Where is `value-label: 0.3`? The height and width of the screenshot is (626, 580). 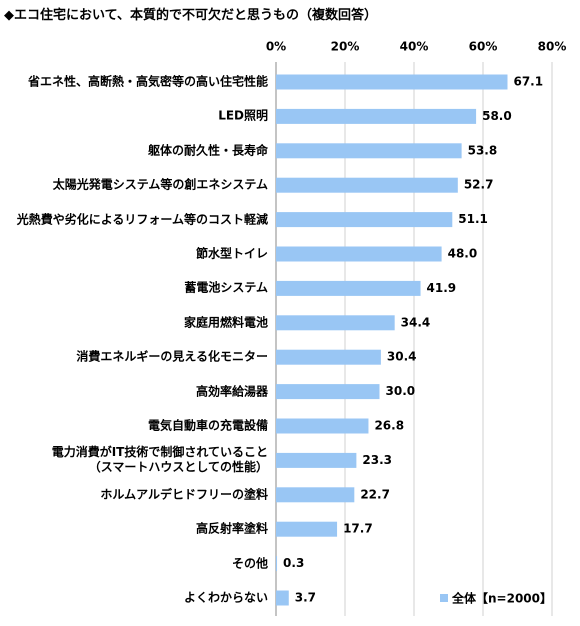
value-label: 0.3 is located at coordinates (293, 563).